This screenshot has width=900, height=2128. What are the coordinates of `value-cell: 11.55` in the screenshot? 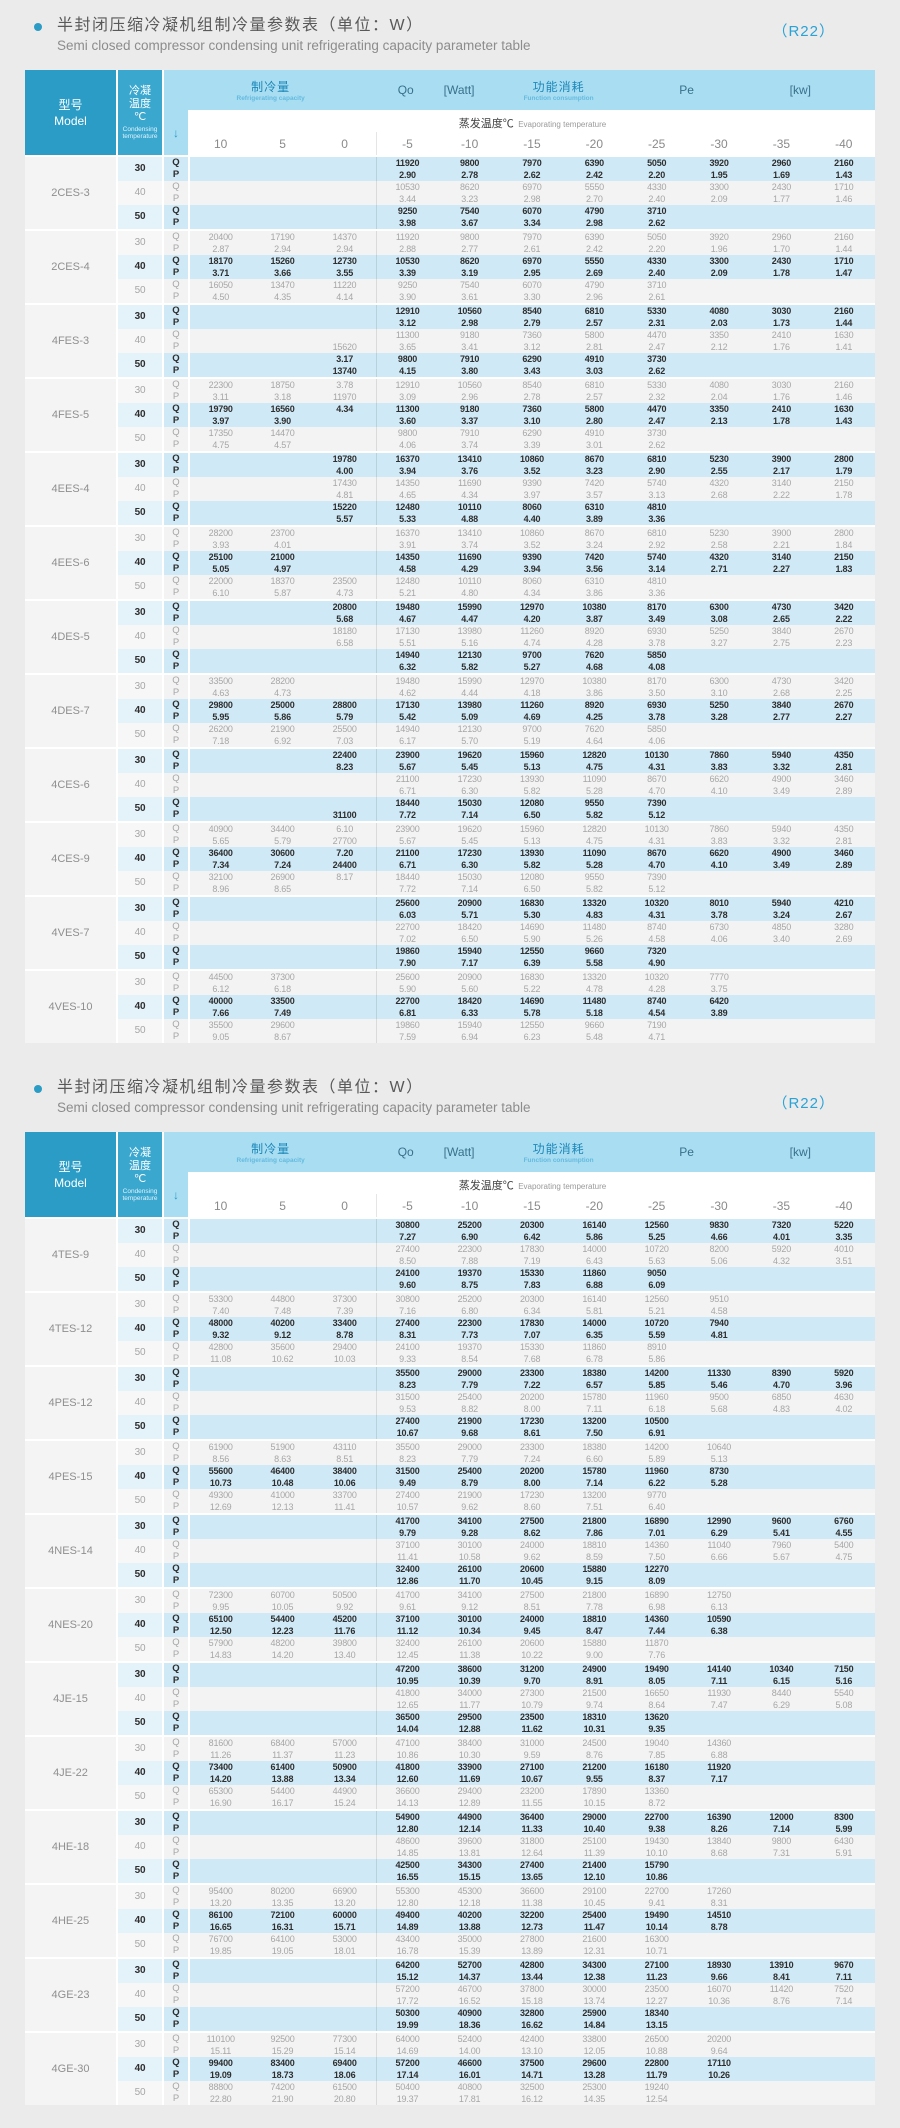 It's located at (532, 1803).